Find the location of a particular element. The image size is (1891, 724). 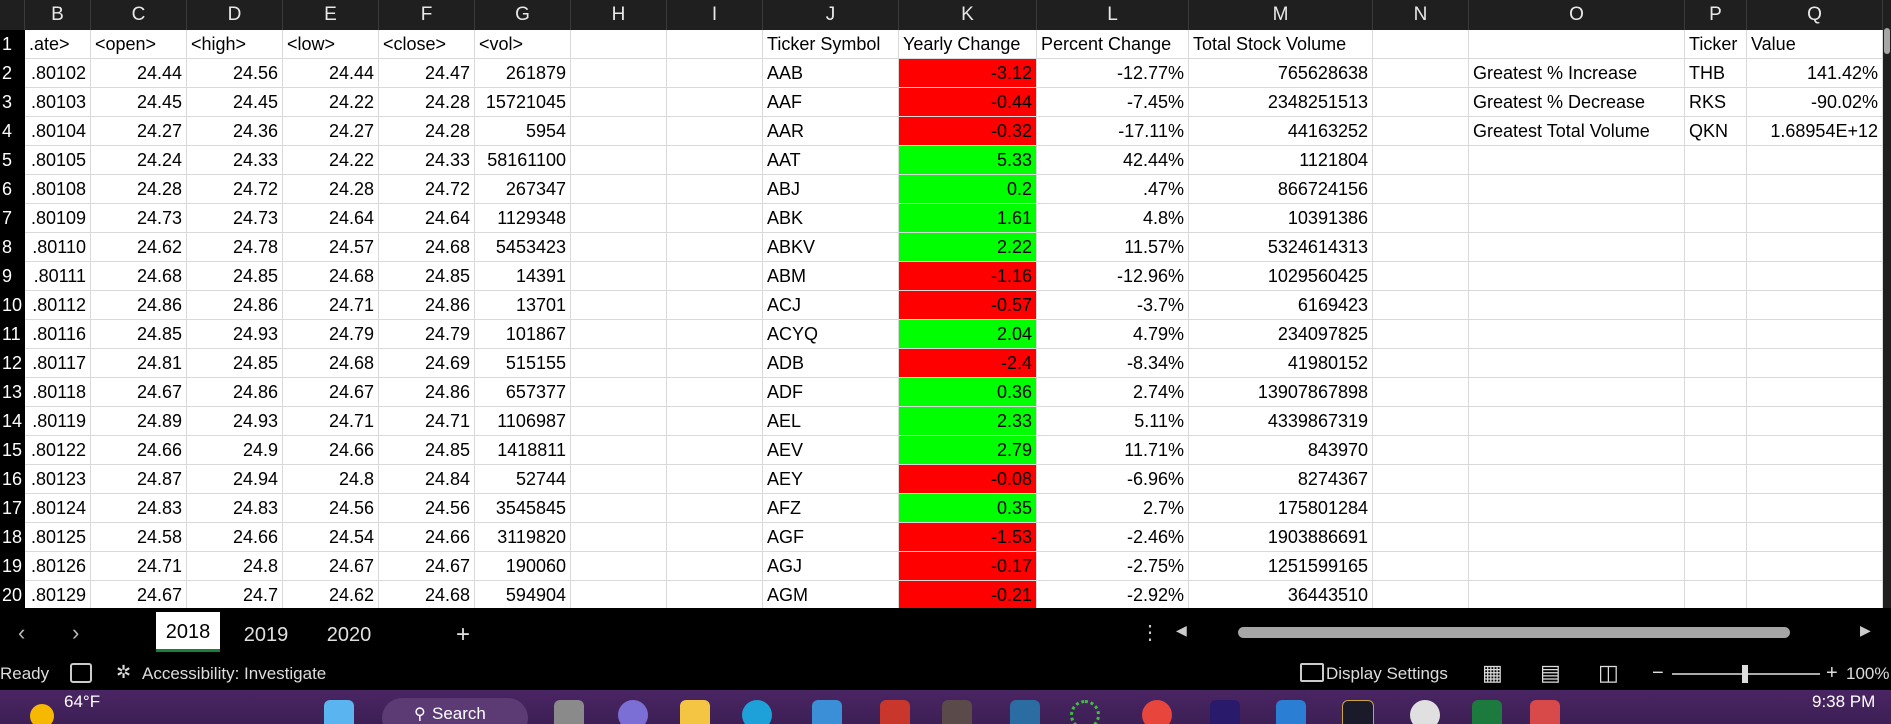

select-all-corner is located at coordinates (12, 15).